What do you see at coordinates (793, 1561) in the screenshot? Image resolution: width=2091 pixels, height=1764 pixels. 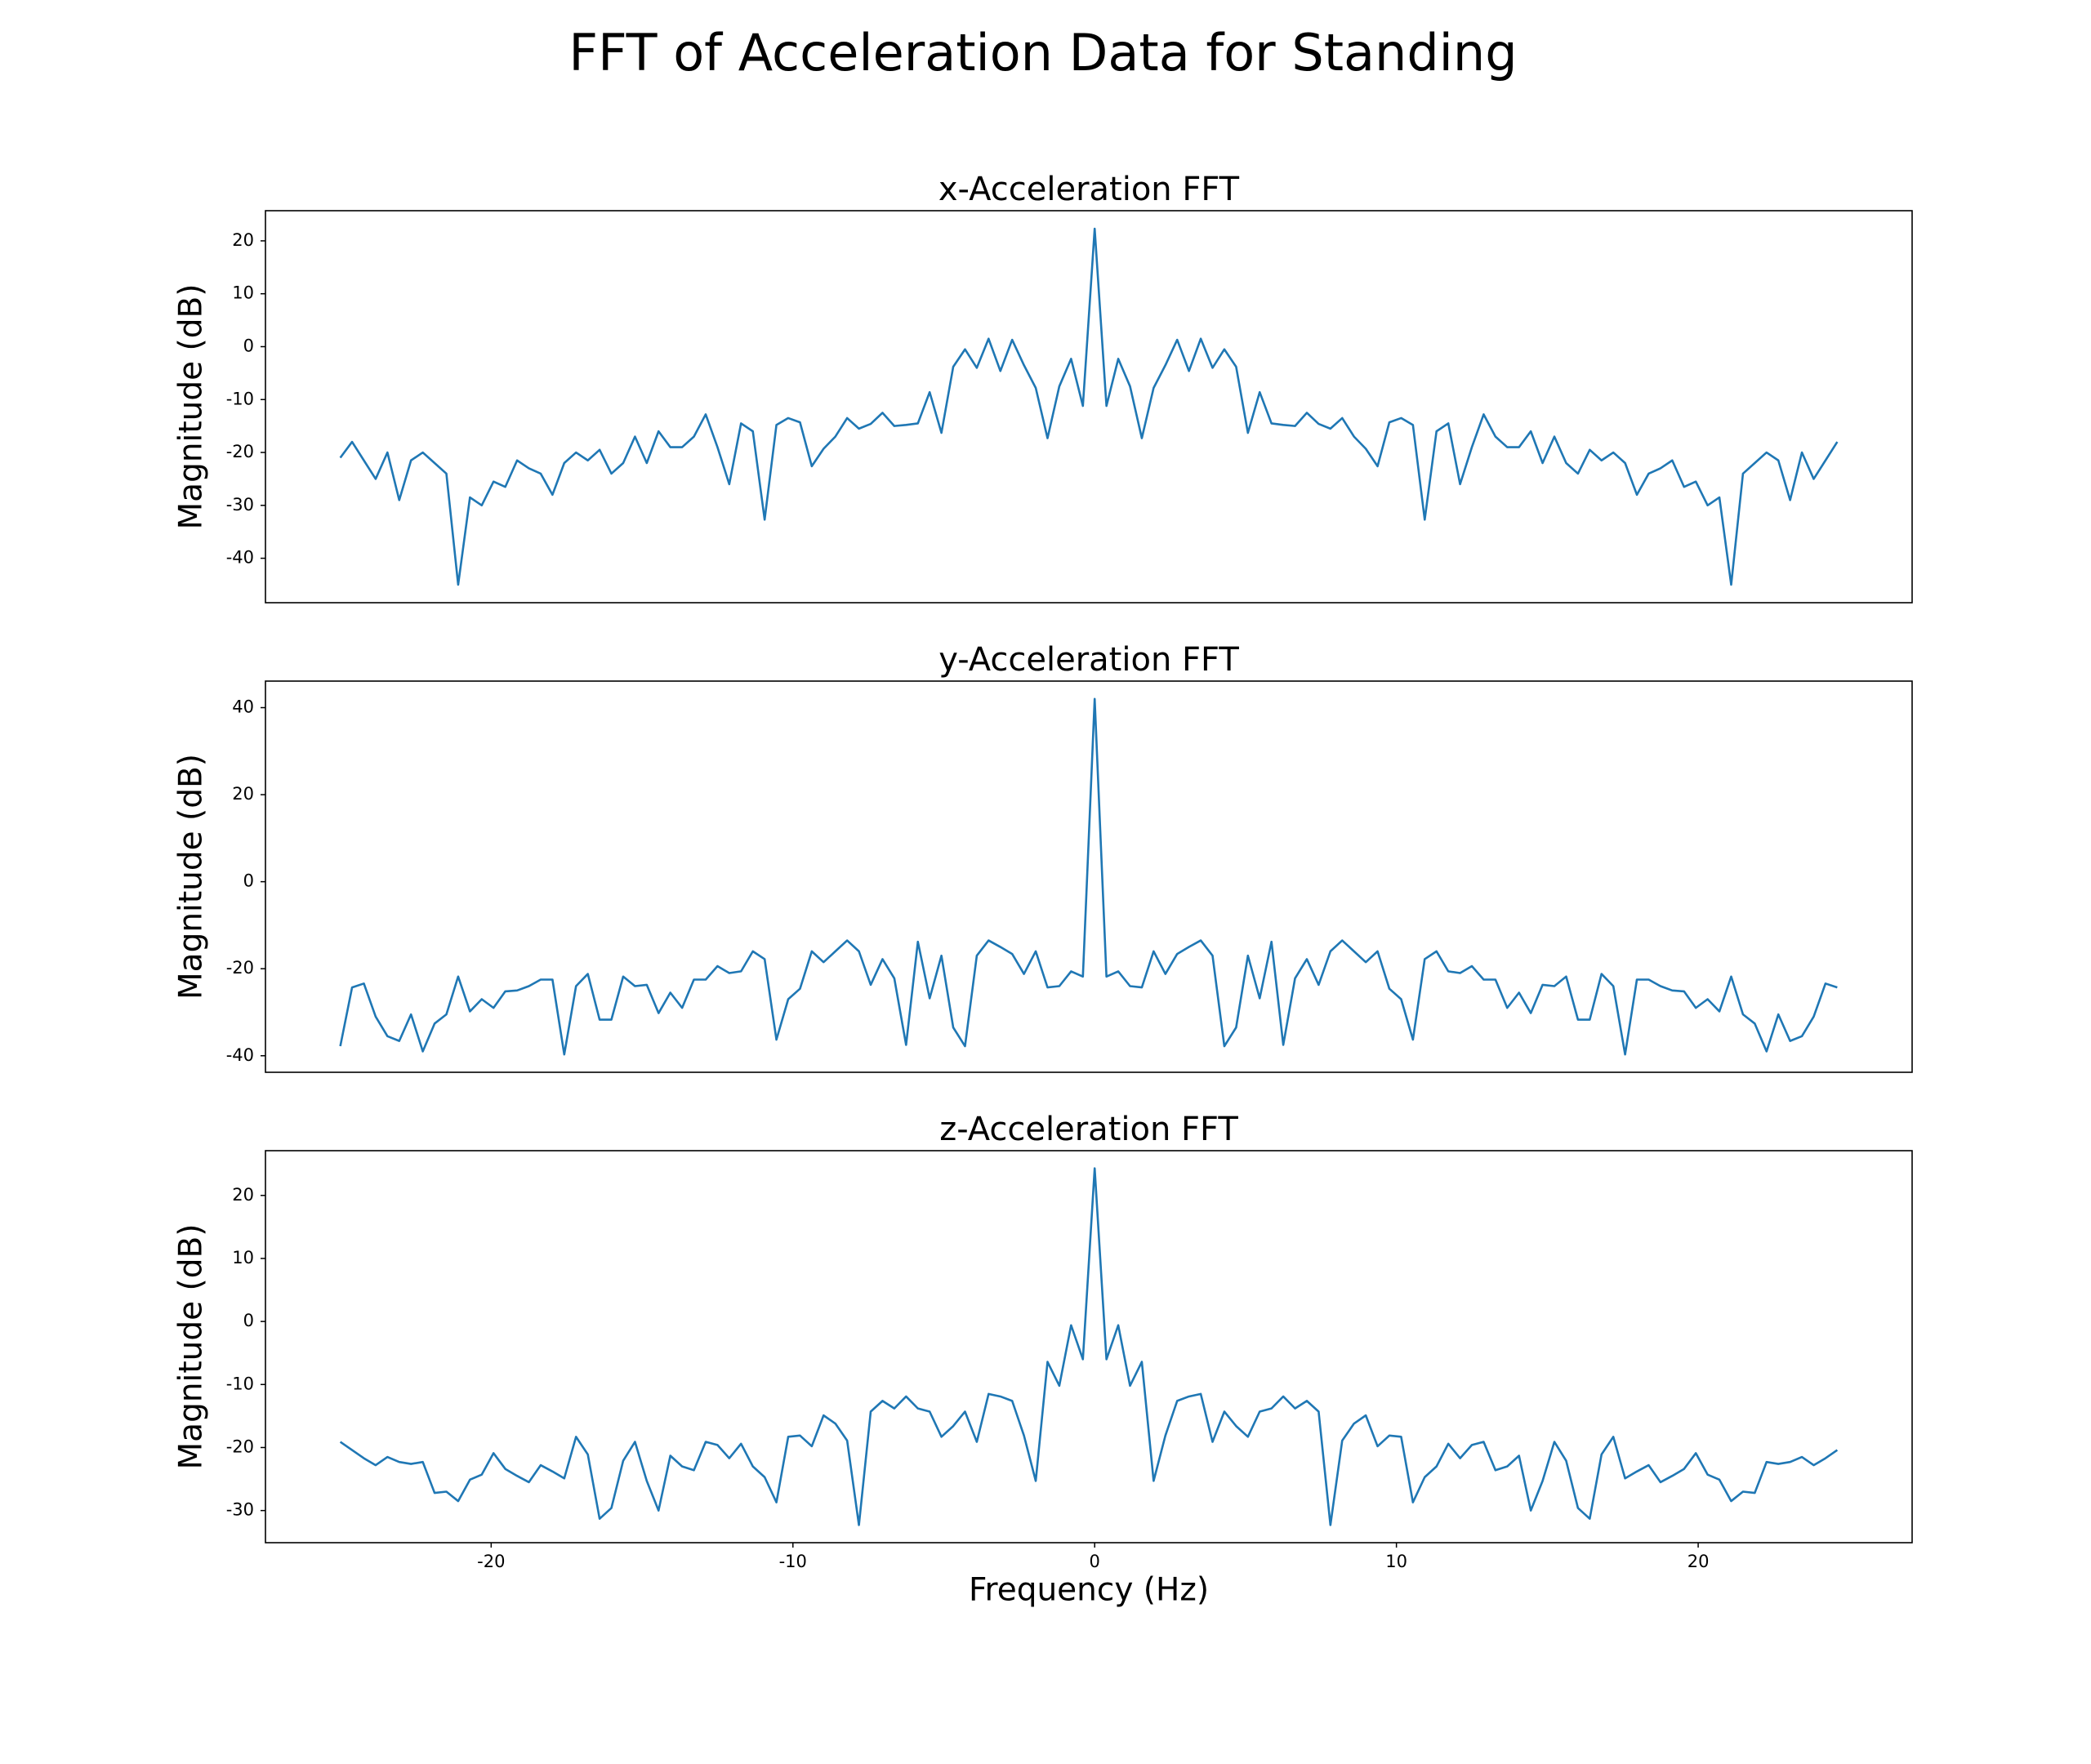 I see `x-tick-label: -10` at bounding box center [793, 1561].